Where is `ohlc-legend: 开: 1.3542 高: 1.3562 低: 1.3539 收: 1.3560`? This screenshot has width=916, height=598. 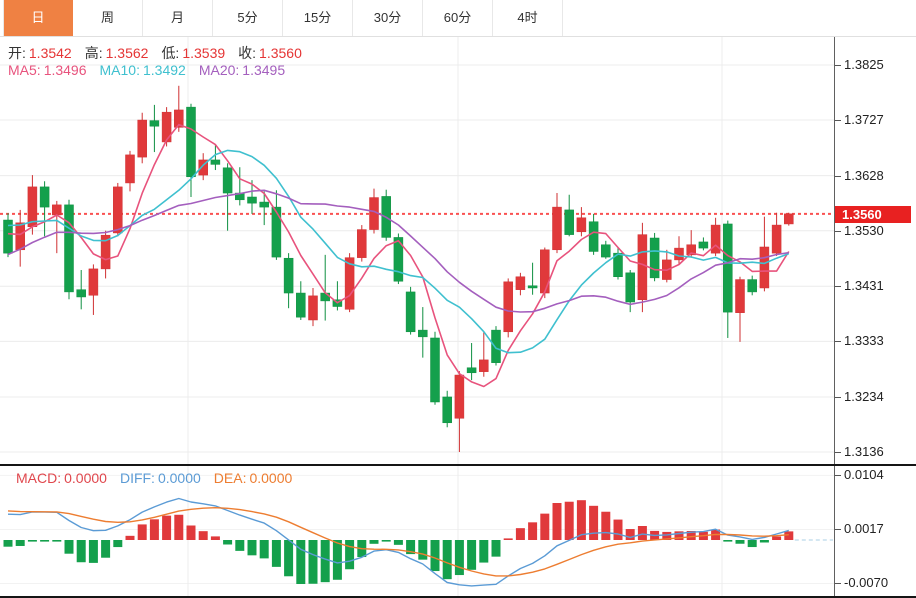
ohlc-legend: 开: 1.3542 高: 1.3562 低: 1.3539 收: 1.3560 is located at coordinates (161, 53).